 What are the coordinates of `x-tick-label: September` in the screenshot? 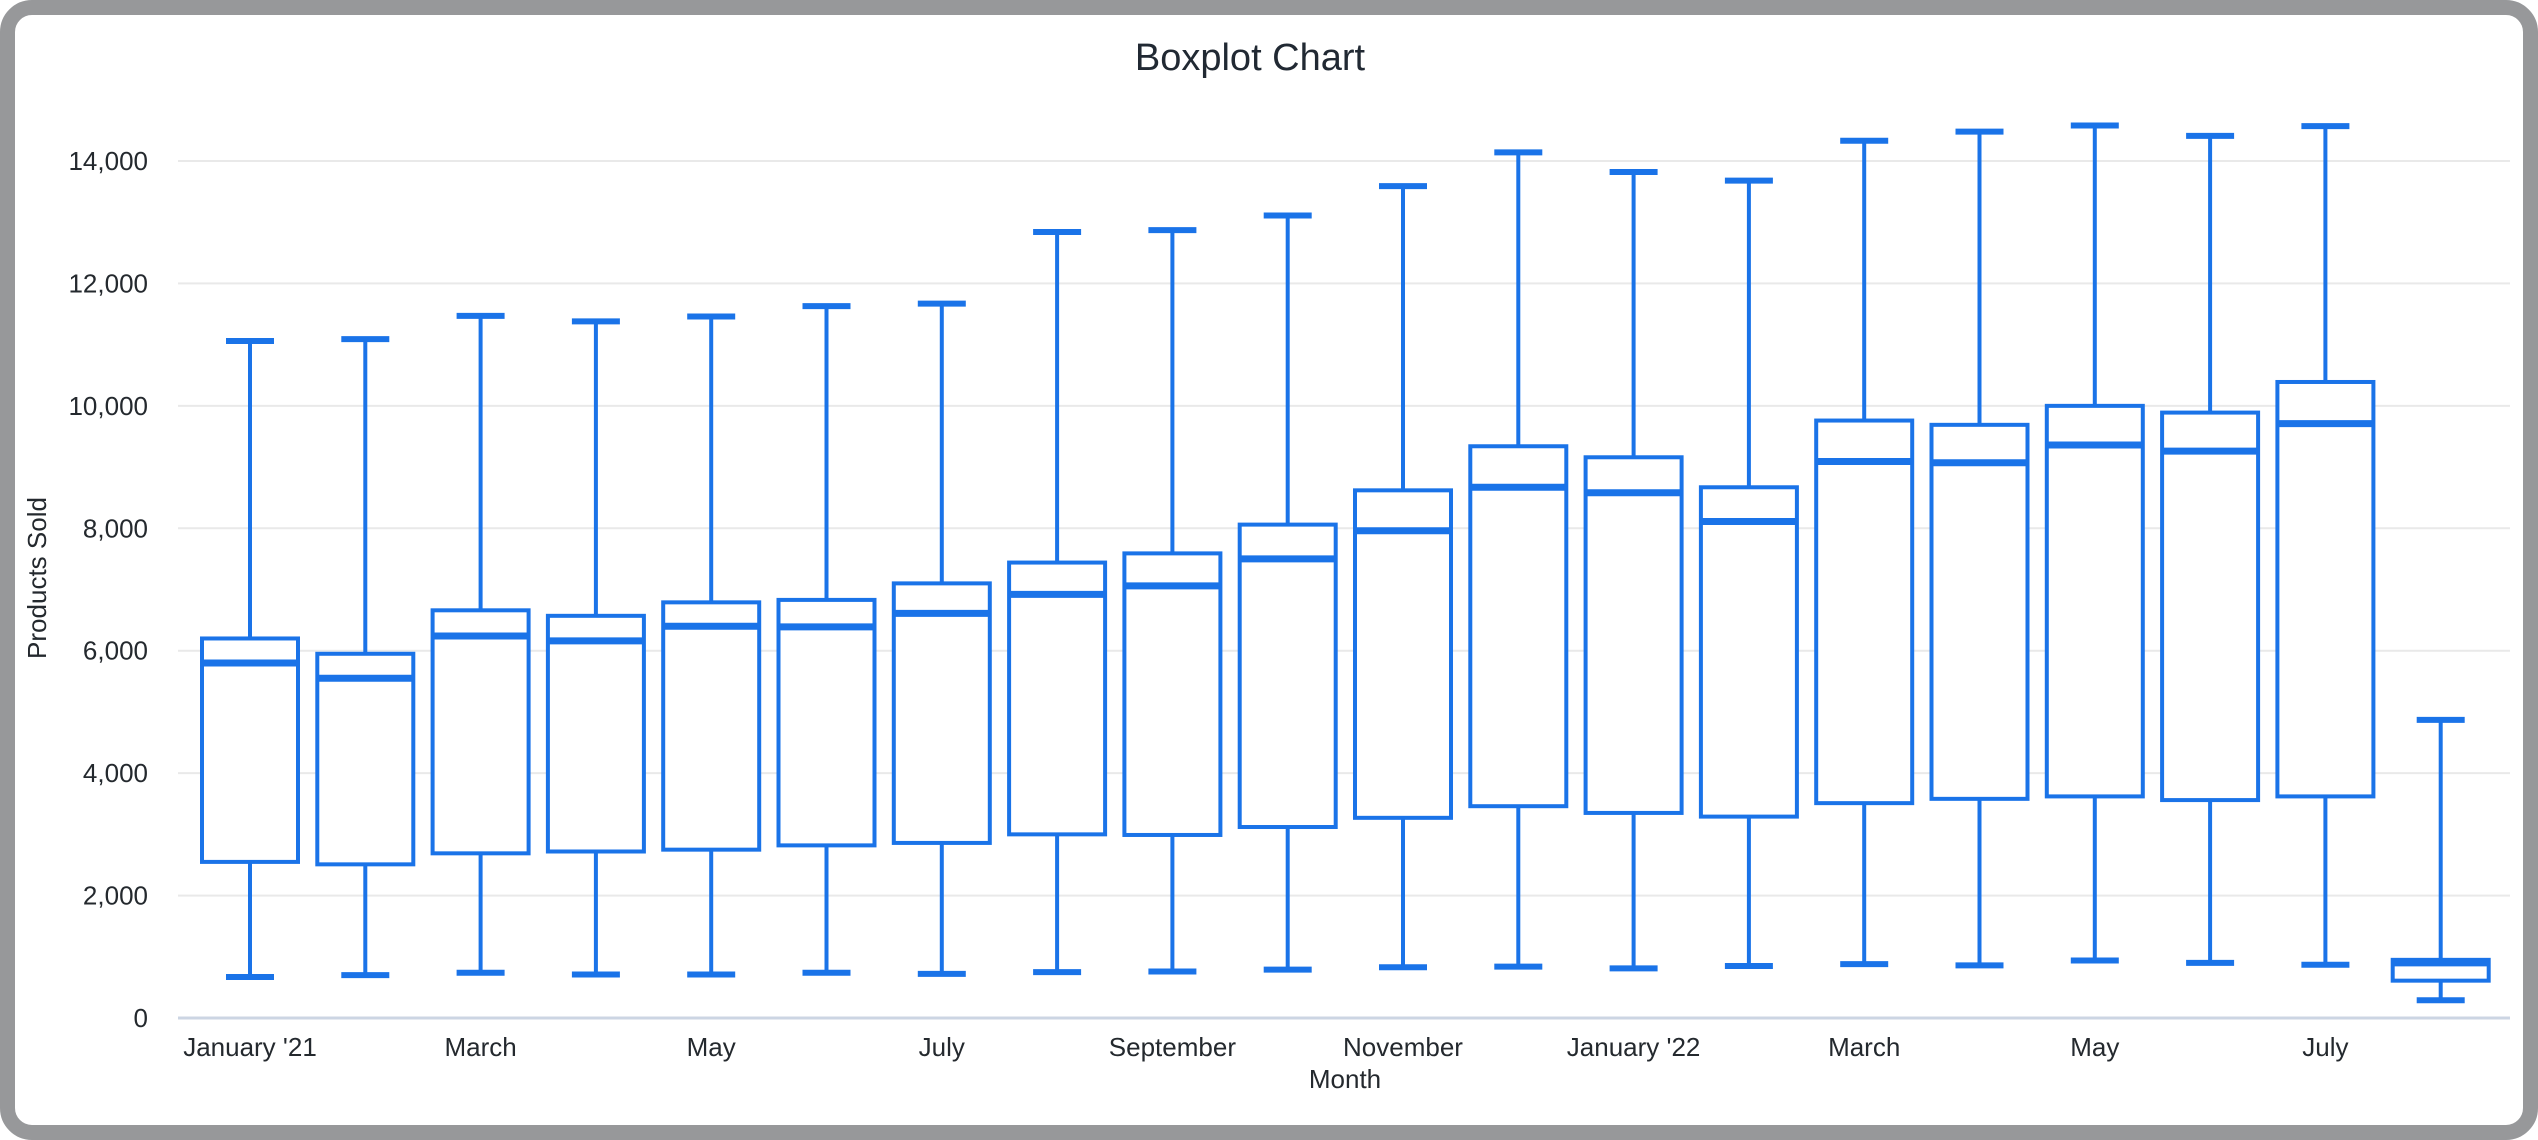 It's located at (1173, 1047).